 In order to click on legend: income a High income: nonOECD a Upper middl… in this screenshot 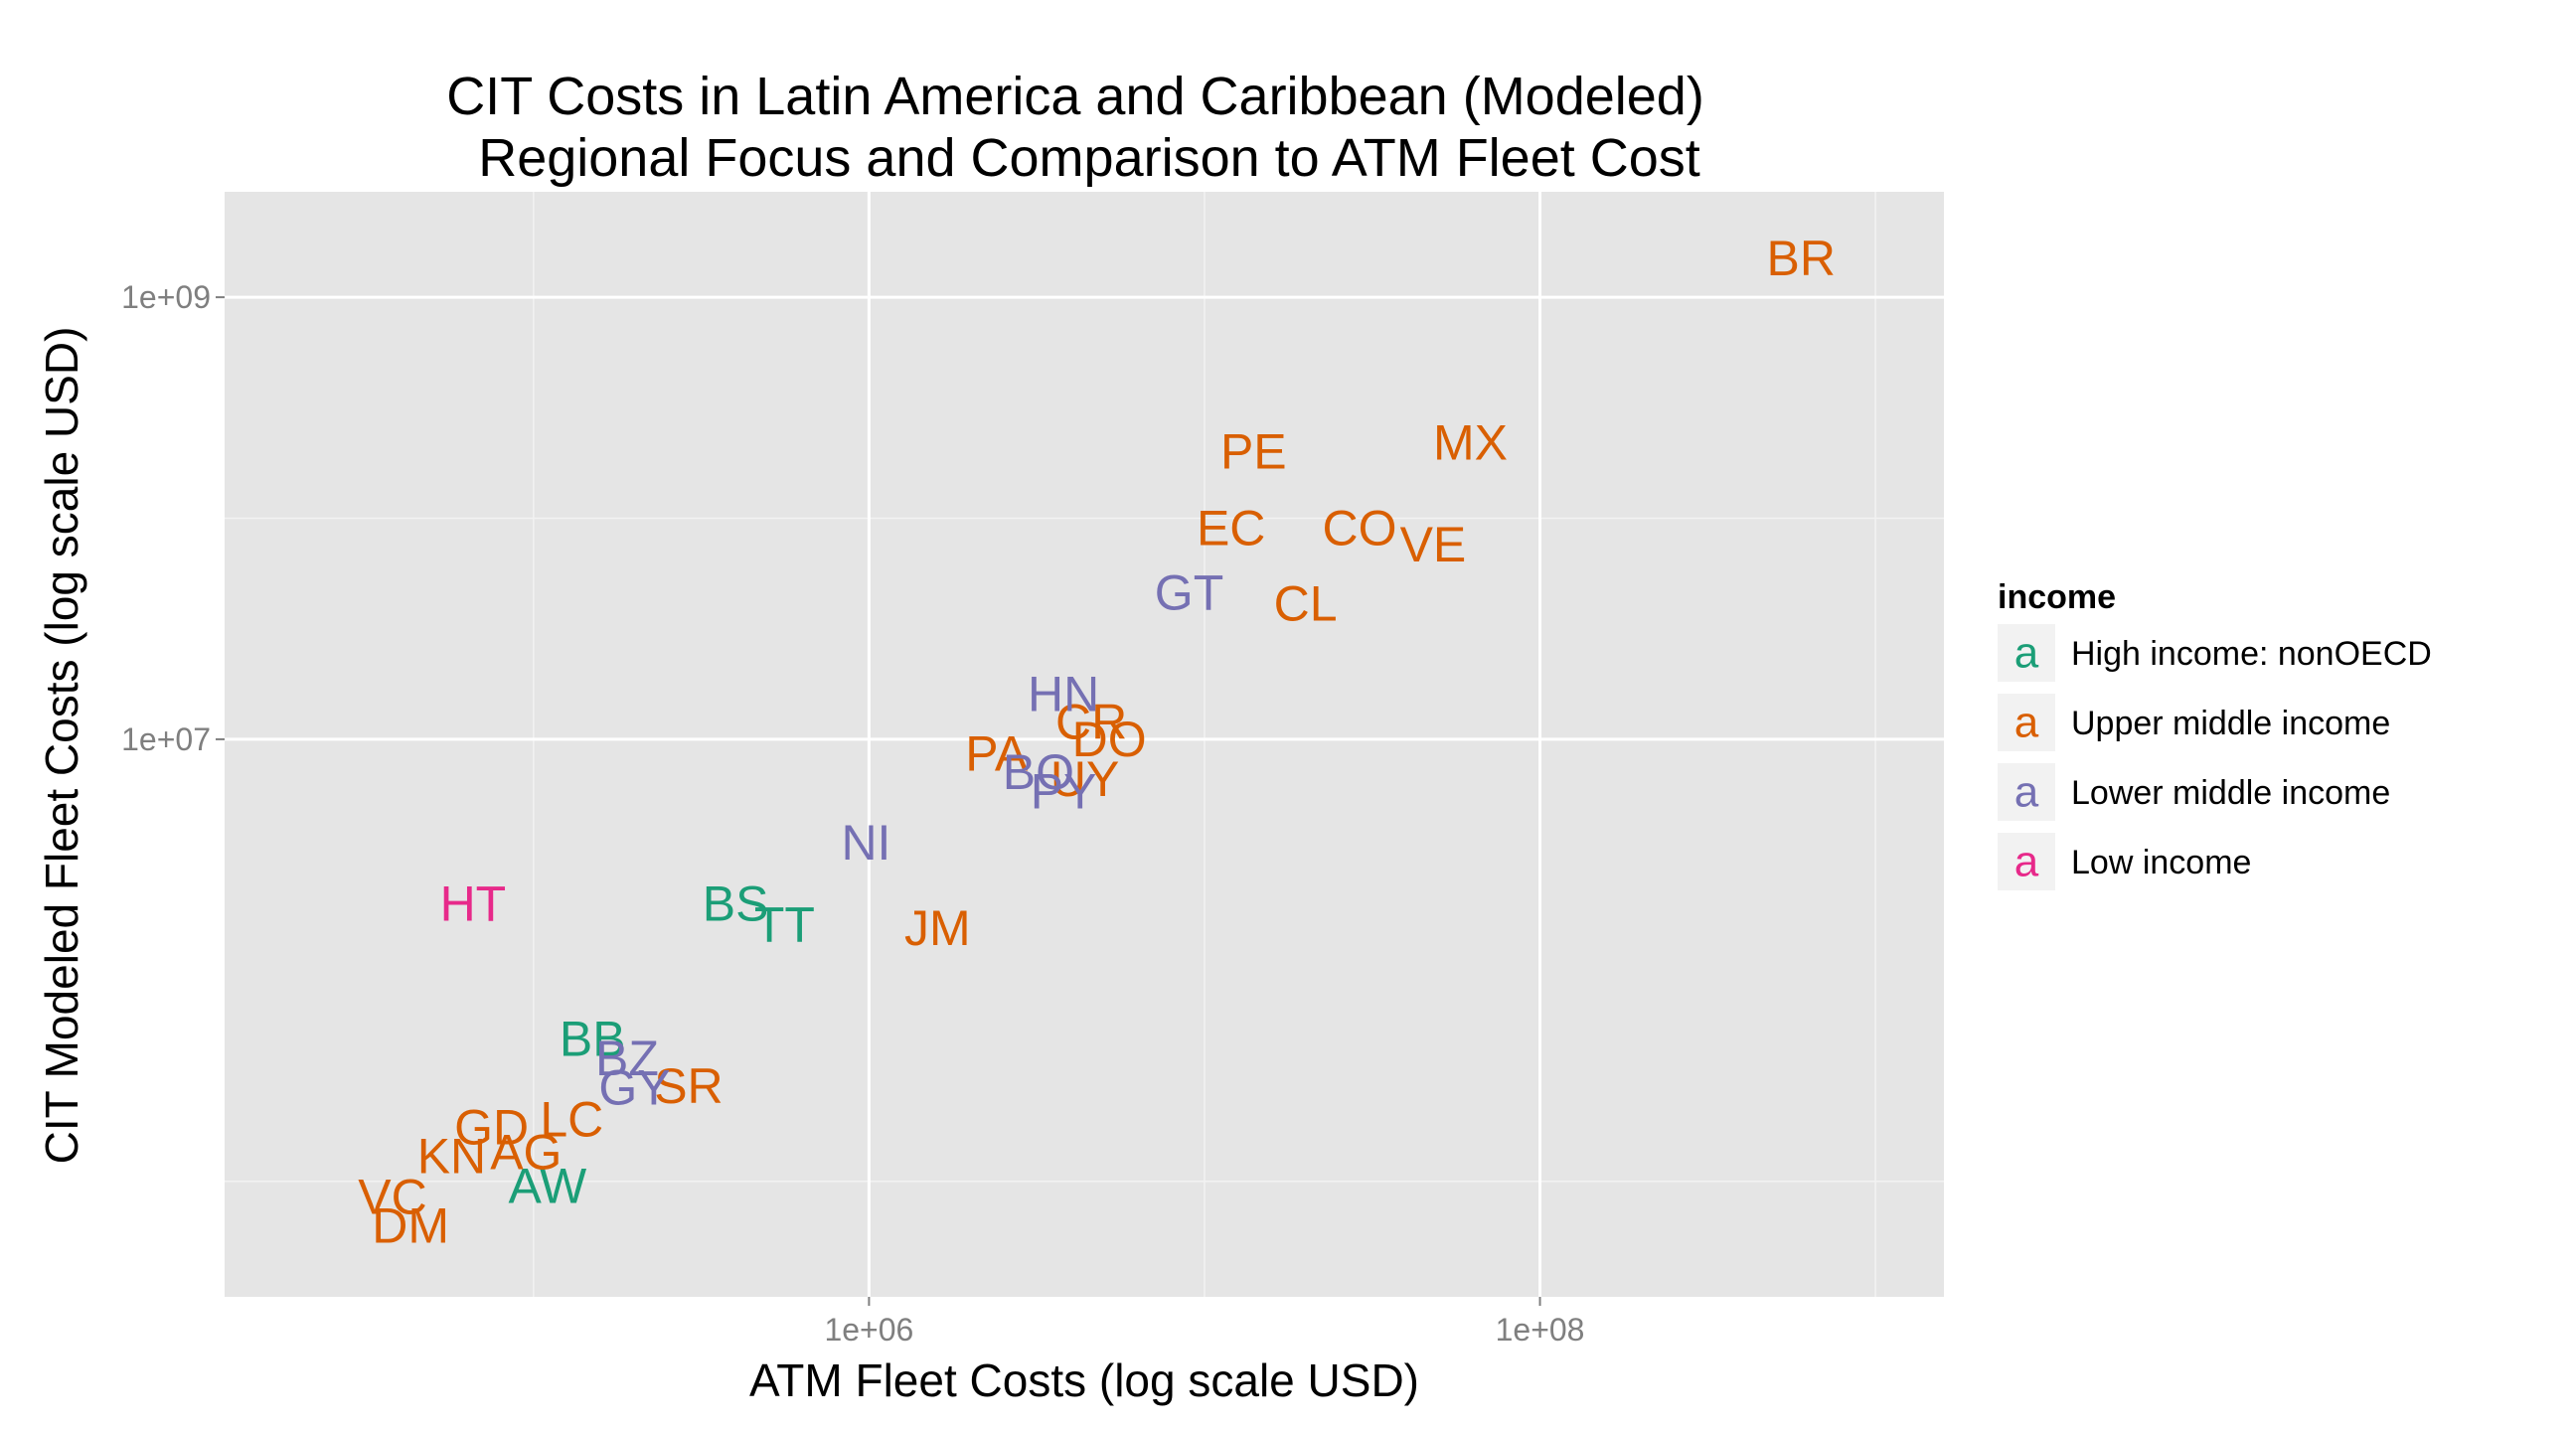, I will do `click(2215, 734)`.